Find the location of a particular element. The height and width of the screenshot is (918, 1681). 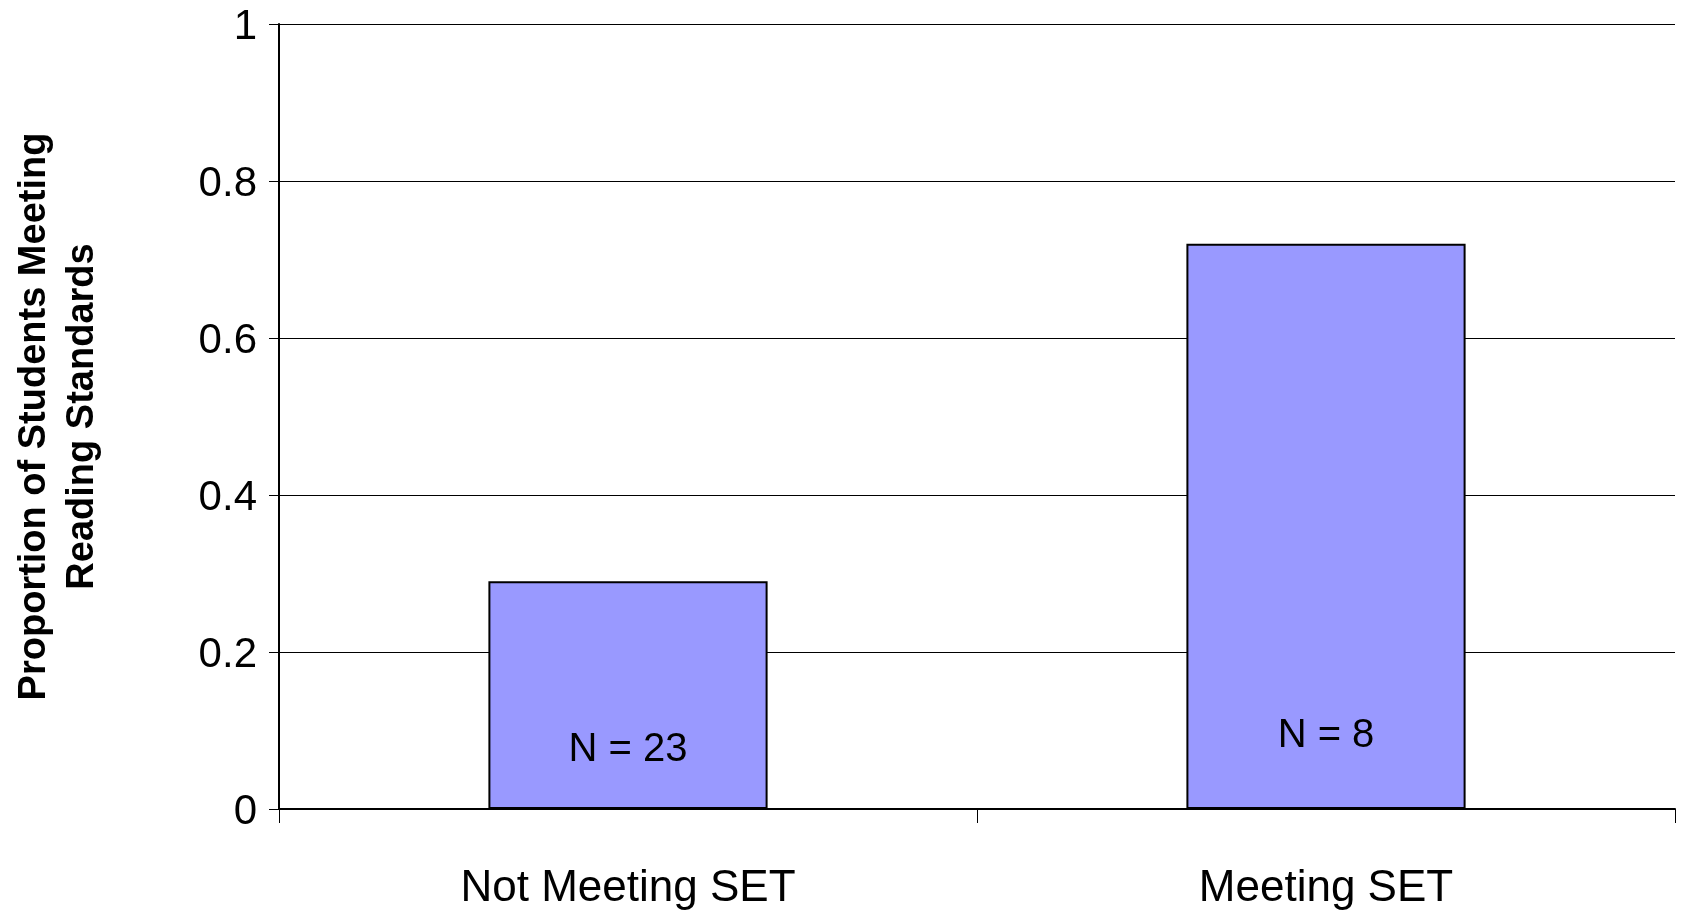

x-tick-label: Not Meeting SET is located at coordinates (628, 885).